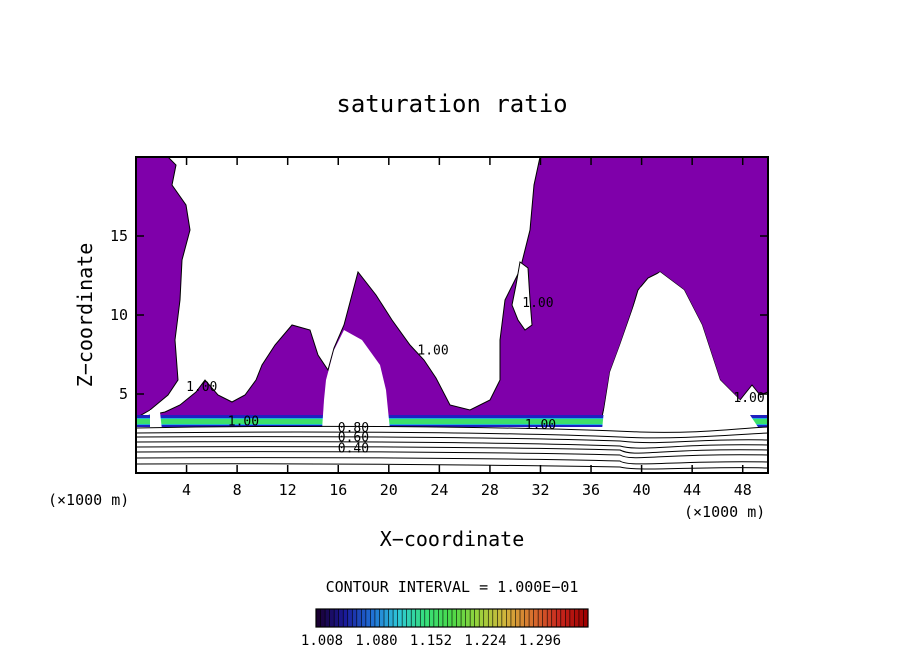  What do you see at coordinates (353, 428) in the screenshot?
I see `contour-label: 0.80` at bounding box center [353, 428].